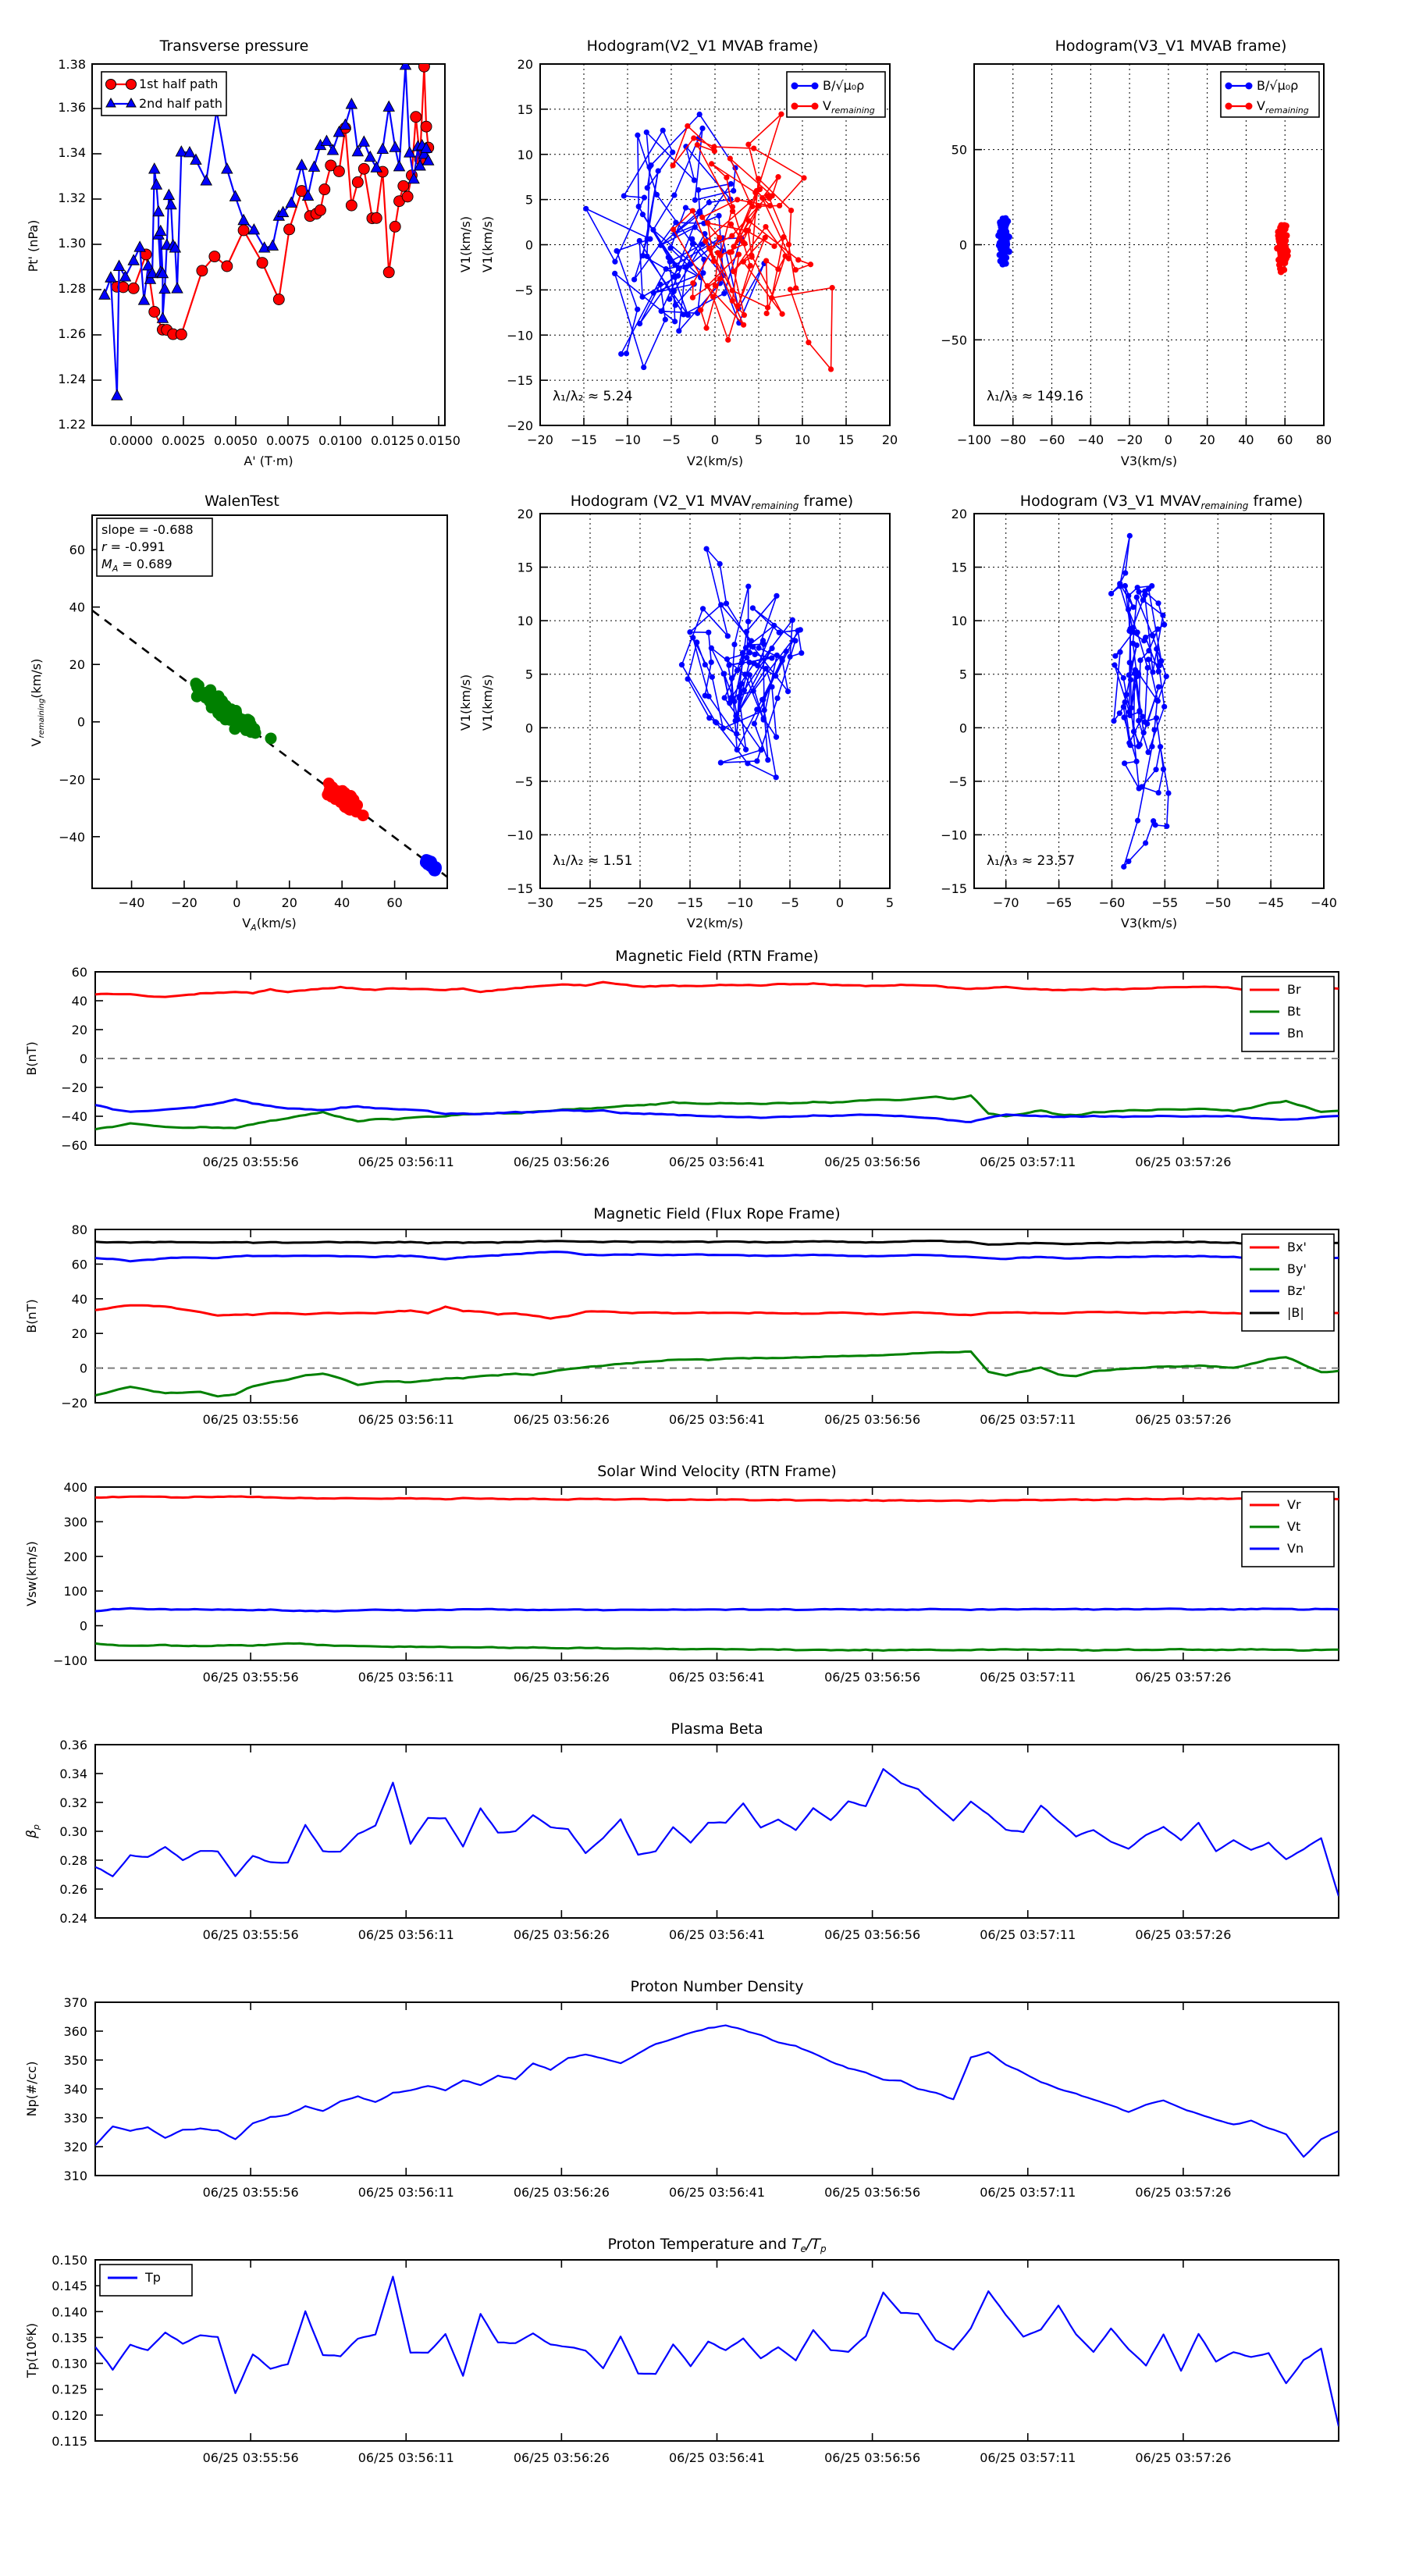 The height and width of the screenshot is (2576, 1405). What do you see at coordinates (1294, 1504) in the screenshot?
I see `svg-text: Vr` at bounding box center [1294, 1504].